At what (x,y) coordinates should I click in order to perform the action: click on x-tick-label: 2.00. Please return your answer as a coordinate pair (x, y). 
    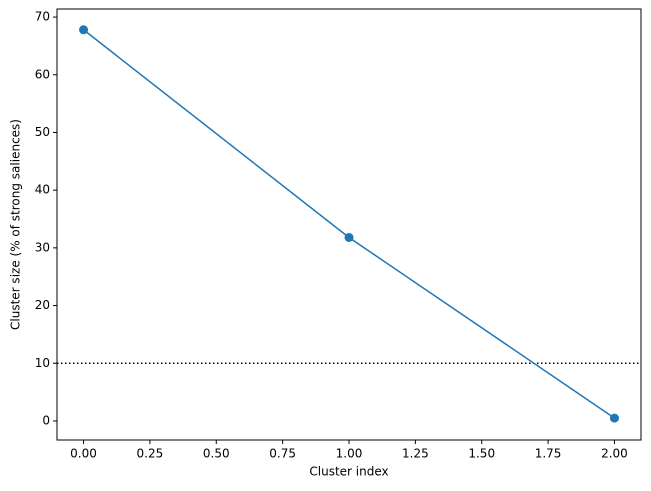
    Looking at the image, I should click on (614, 454).